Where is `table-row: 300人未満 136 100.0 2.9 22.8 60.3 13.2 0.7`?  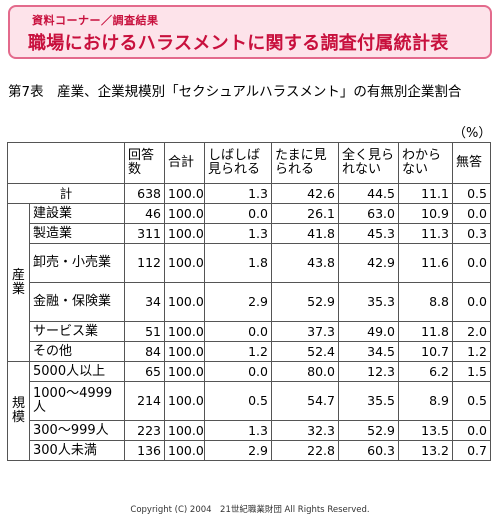
table-row: 300人未満 136 100.0 2.9 22.8 60.3 13.2 0.7 is located at coordinates (249, 450).